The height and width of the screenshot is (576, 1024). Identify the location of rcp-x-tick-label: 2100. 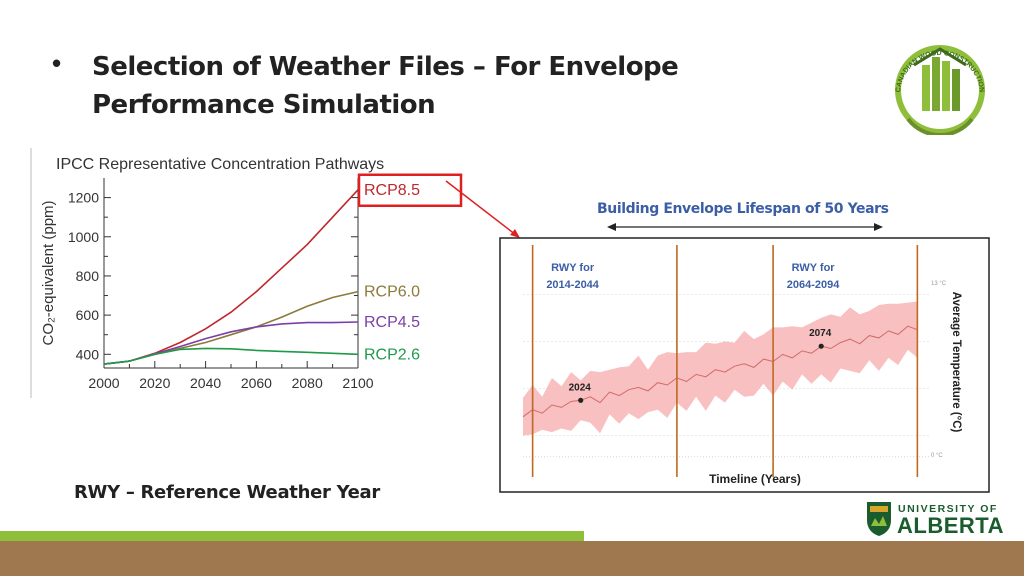
(357, 383).